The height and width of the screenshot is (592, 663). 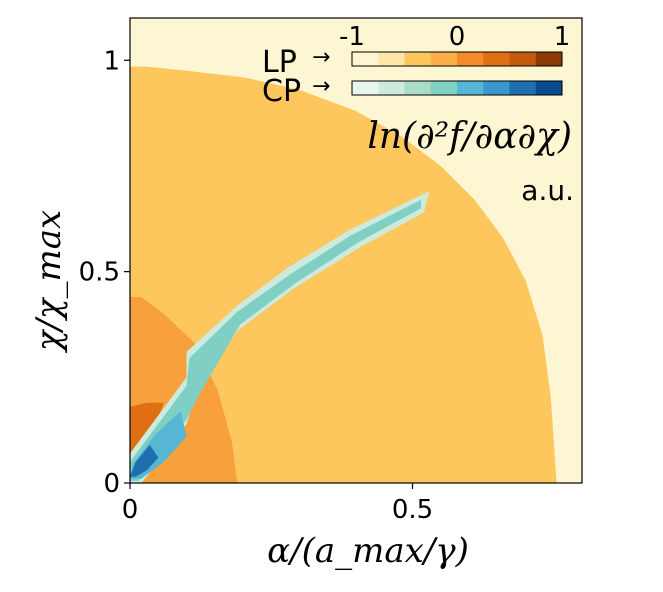 What do you see at coordinates (412, 510) in the screenshot?
I see `x-tick-label: 0.5` at bounding box center [412, 510].